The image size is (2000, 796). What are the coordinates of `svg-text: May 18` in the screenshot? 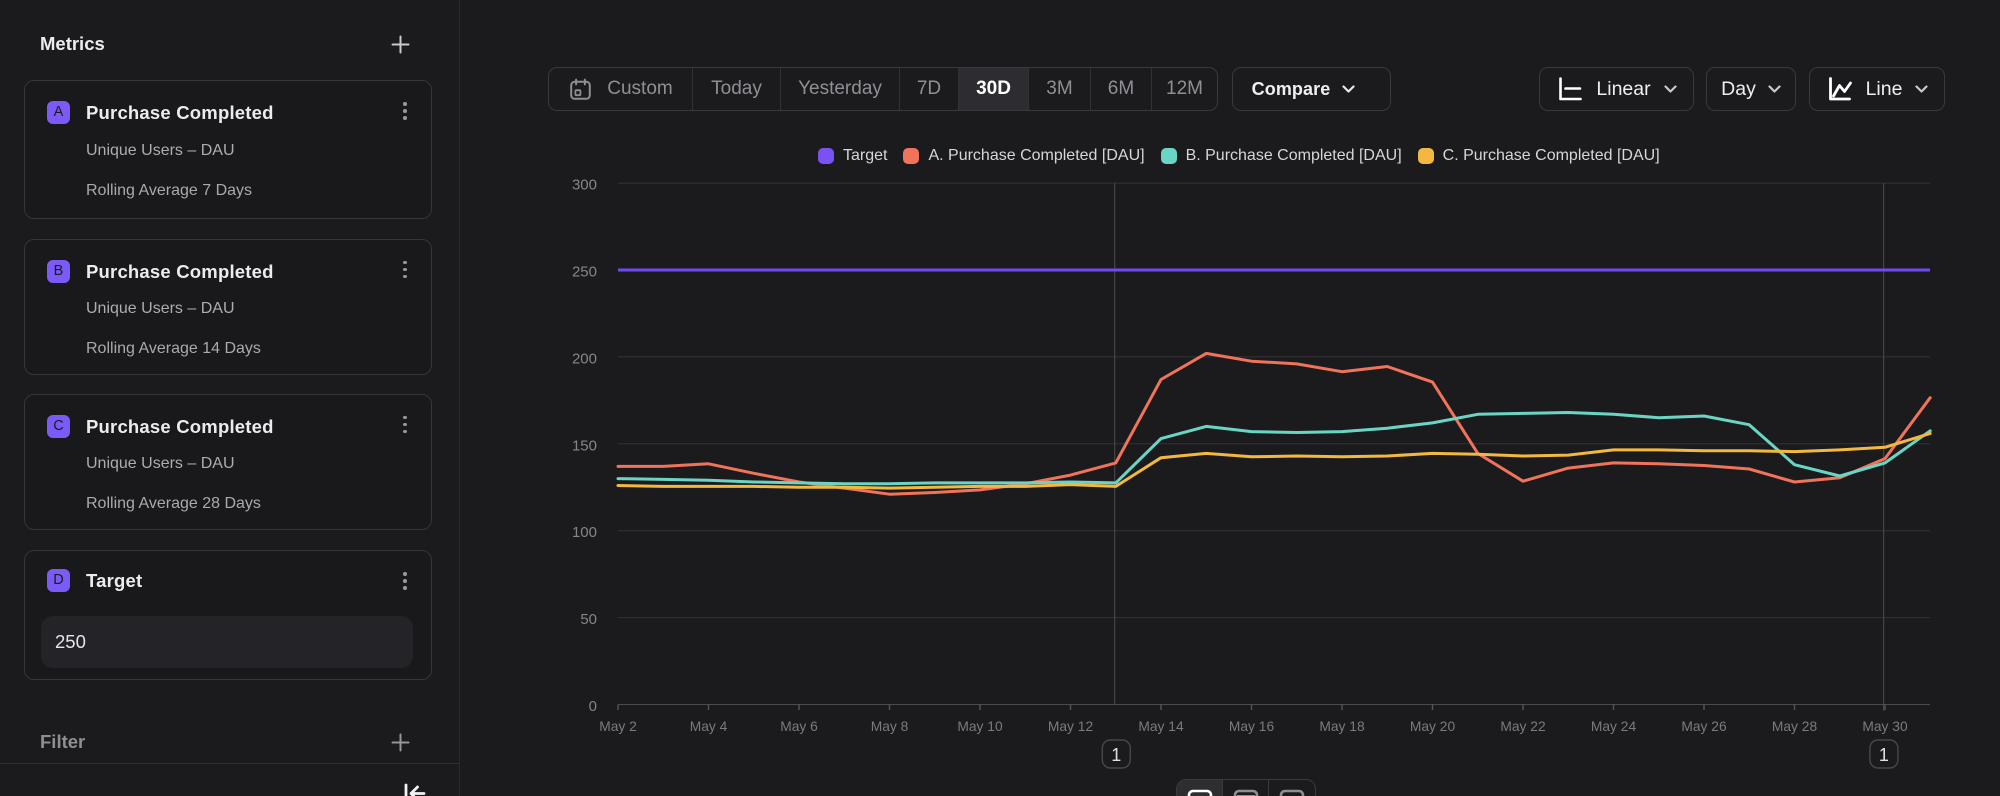 It's located at (1342, 726).